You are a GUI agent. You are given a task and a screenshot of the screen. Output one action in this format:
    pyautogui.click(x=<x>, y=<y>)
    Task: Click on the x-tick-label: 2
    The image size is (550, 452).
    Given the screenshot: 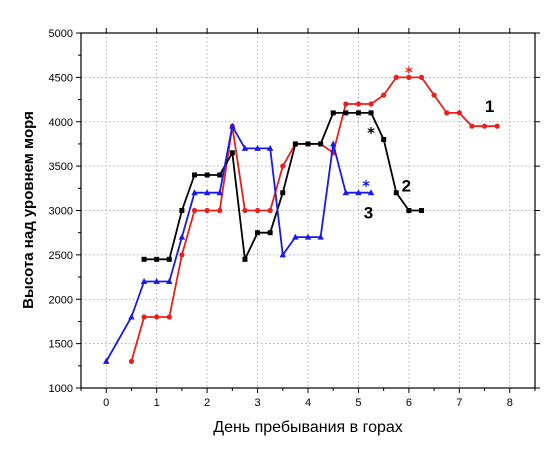 What is the action you would take?
    pyautogui.click(x=207, y=403)
    